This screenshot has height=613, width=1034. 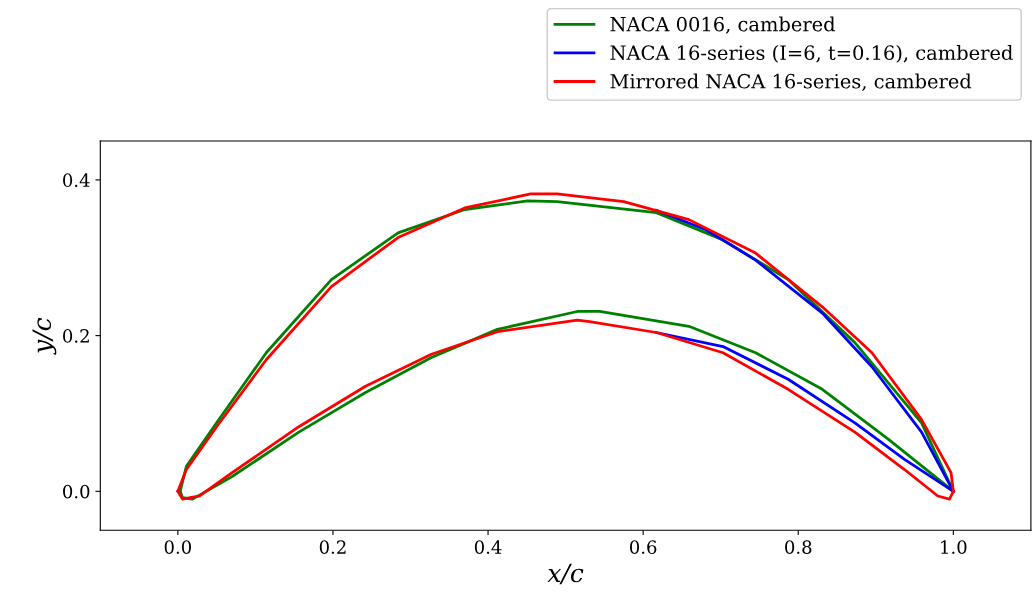 I want to click on y-tick-label: 0.4, so click(x=76, y=180).